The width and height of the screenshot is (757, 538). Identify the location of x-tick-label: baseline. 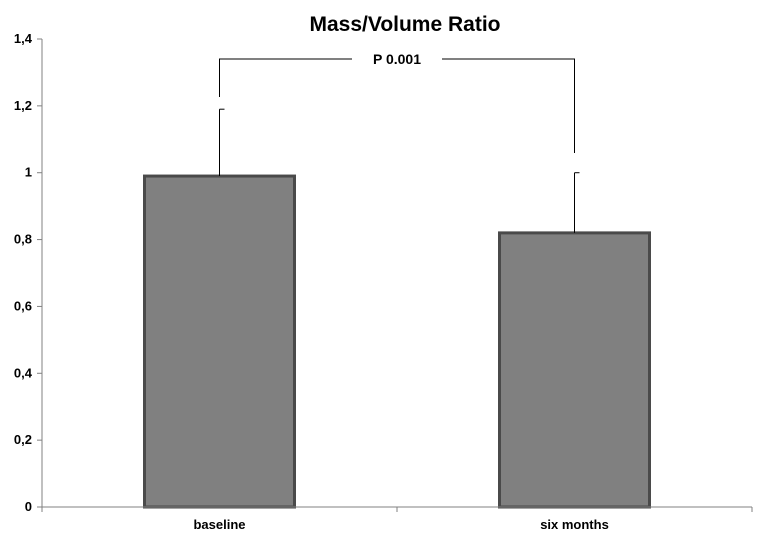
(219, 524).